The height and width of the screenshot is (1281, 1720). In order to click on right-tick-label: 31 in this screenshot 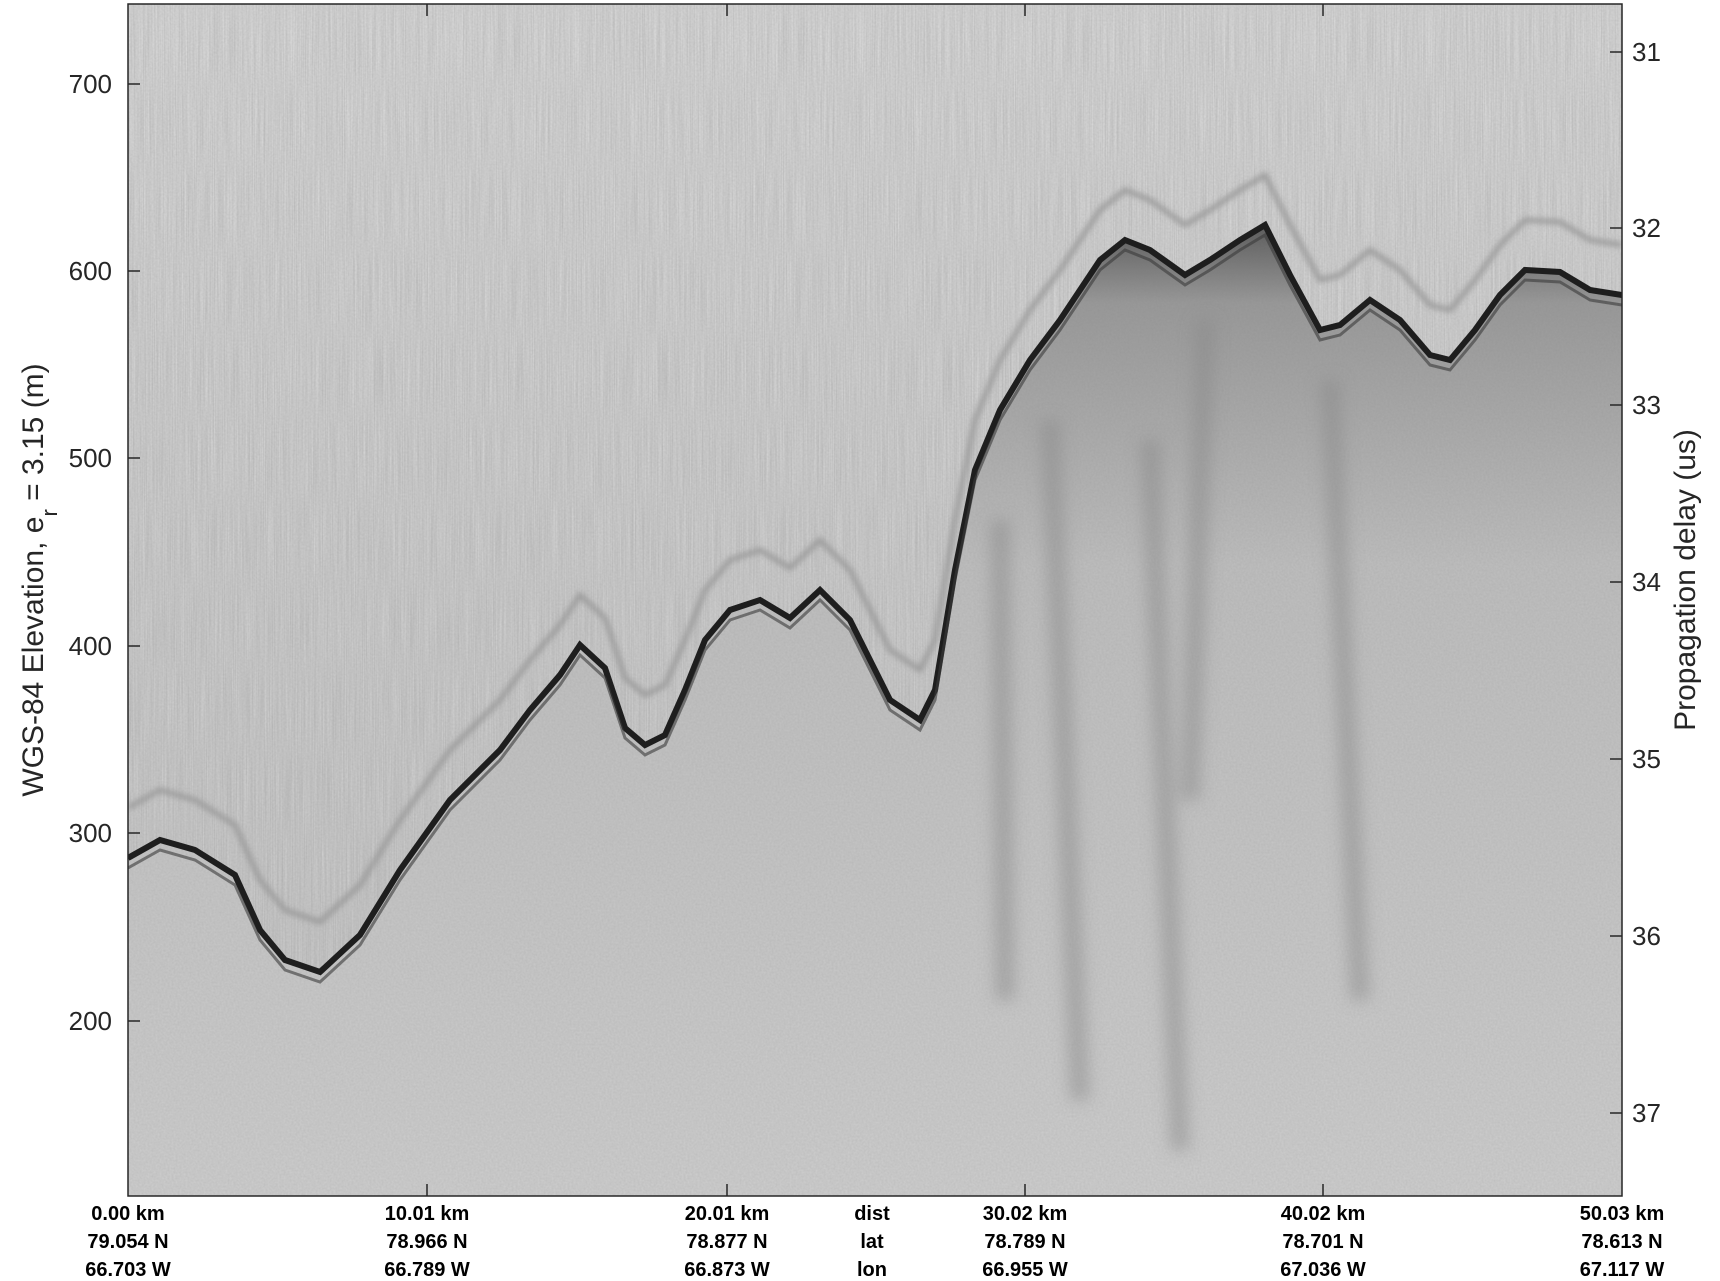, I will do `click(1646, 52)`.